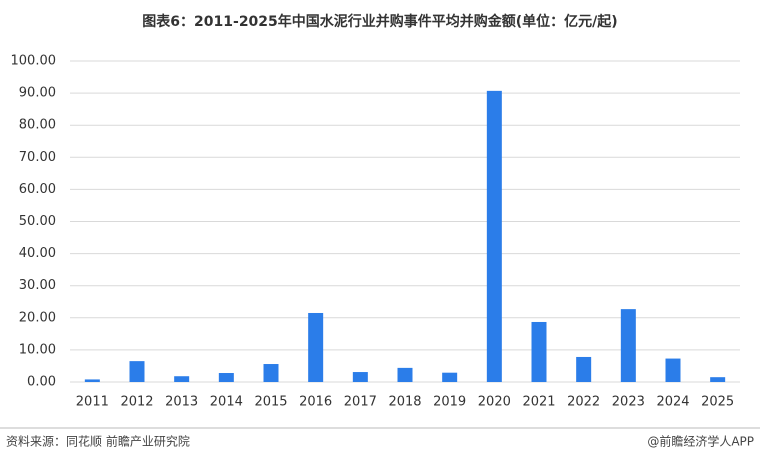 The width and height of the screenshot is (760, 462). I want to click on x-tick-label: 2023, so click(628, 402).